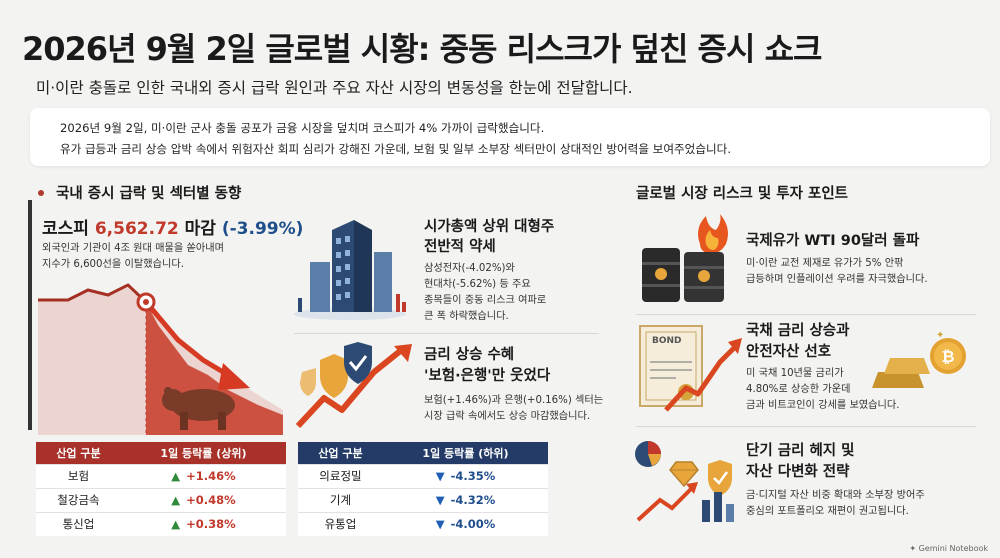 The image size is (1000, 558). What do you see at coordinates (262, 229) in the screenshot?
I see `kospi-change: (-3.99%)` at bounding box center [262, 229].